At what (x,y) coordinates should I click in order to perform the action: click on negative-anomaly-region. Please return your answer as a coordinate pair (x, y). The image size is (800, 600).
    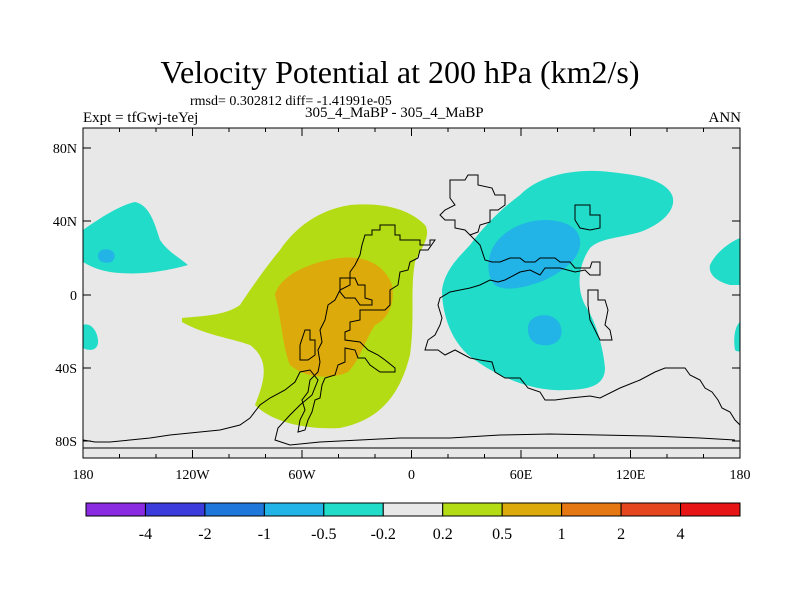
    Looking at the image, I should click on (558, 280).